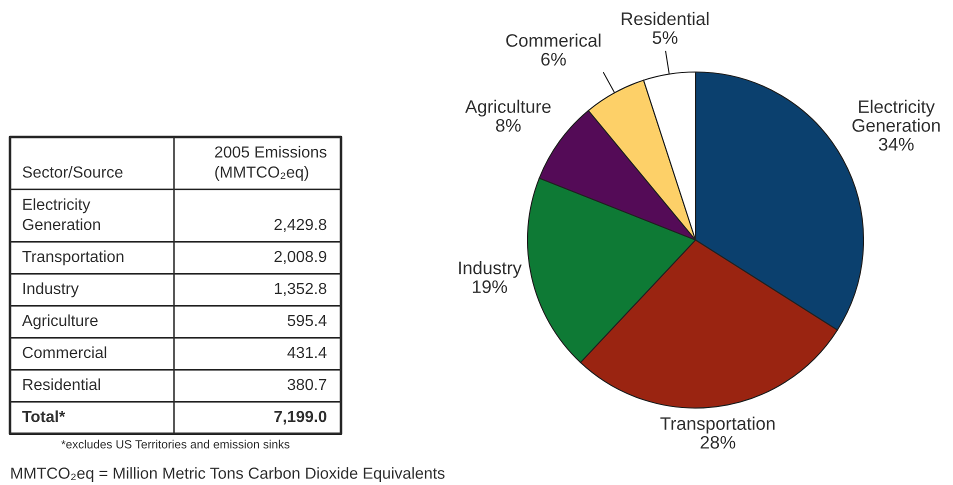  Describe the element at coordinates (270, 163) in the screenshot. I see `text: 2005 Emissions (MMTCO₂eq)` at that location.